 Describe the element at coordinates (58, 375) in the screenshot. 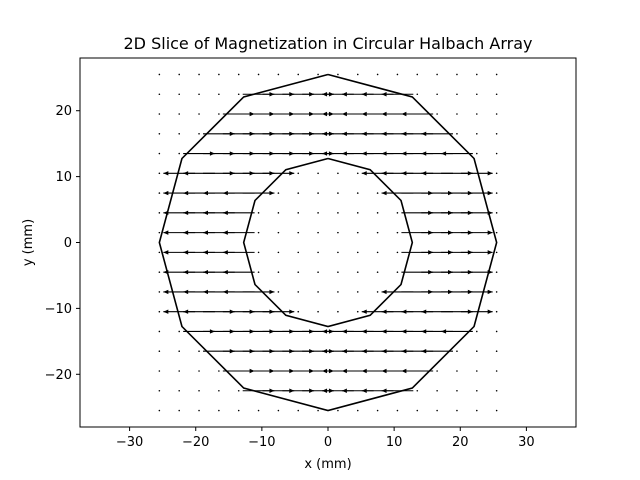

I see `y-tick-label: −20` at that location.